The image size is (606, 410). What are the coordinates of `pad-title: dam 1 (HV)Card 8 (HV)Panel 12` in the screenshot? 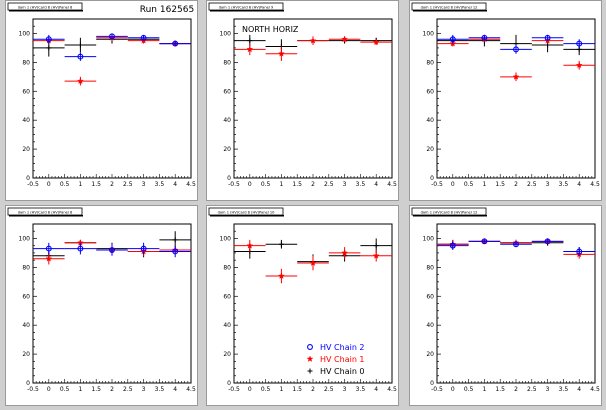 It's located at (449, 213).